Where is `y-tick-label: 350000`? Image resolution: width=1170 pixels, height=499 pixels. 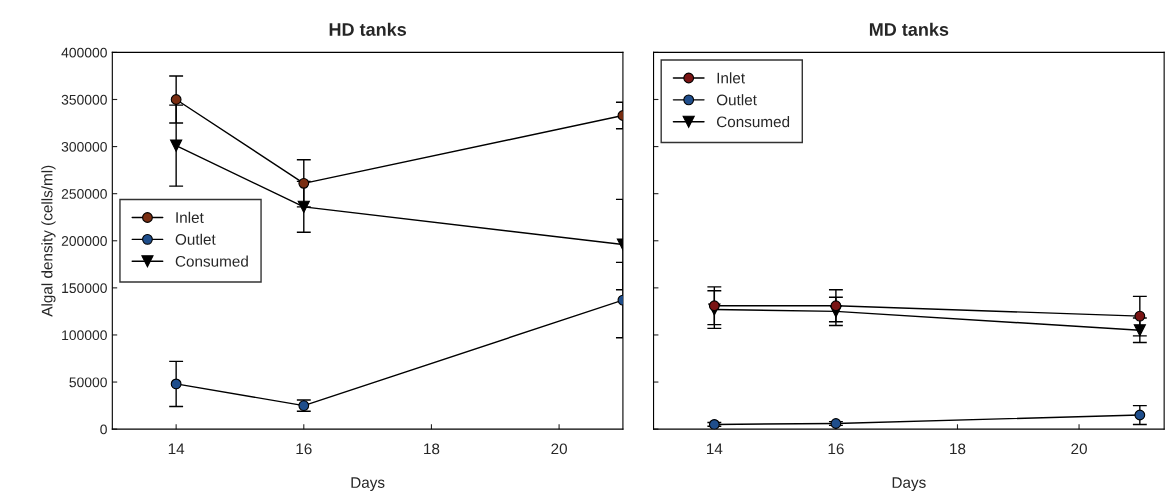
y-tick-label: 350000 is located at coordinates (84, 99).